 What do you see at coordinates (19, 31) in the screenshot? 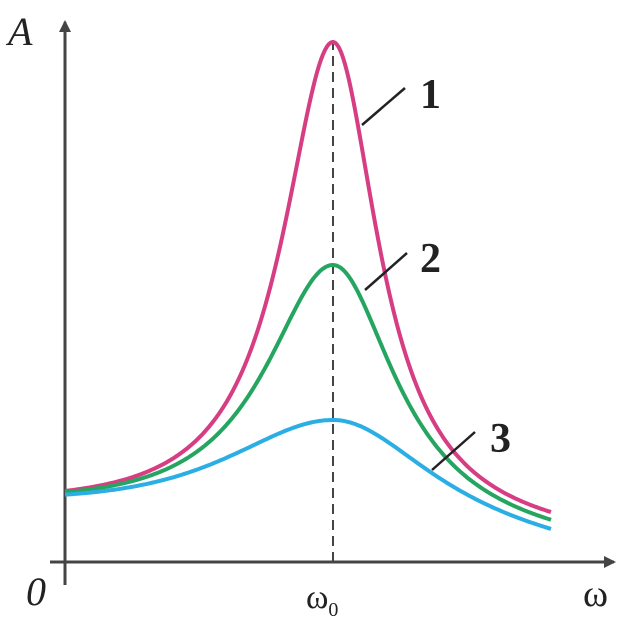
I see `y-label: A` at bounding box center [19, 31].